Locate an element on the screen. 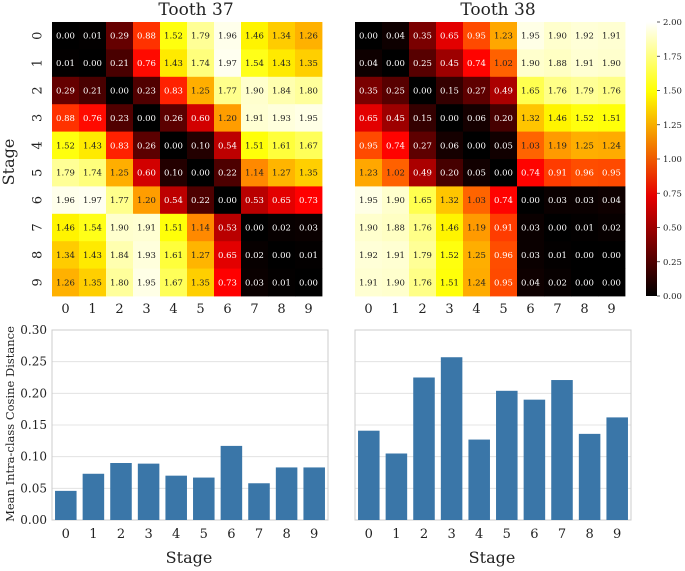  bar is located at coordinates (507, 455).